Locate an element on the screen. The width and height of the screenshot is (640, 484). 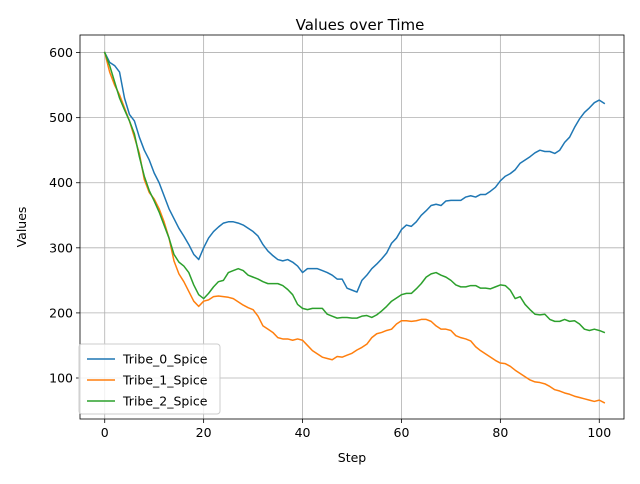
y-tick-label: 600 is located at coordinates (61, 52).